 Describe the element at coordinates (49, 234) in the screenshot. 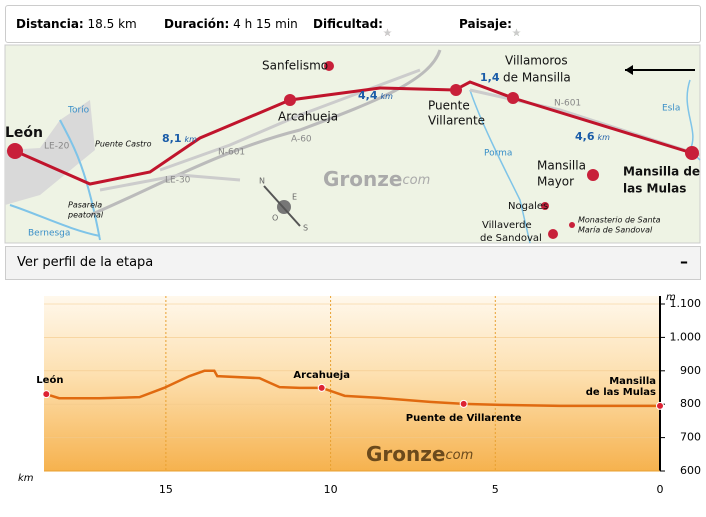

I see `river: Bernesga` at that location.